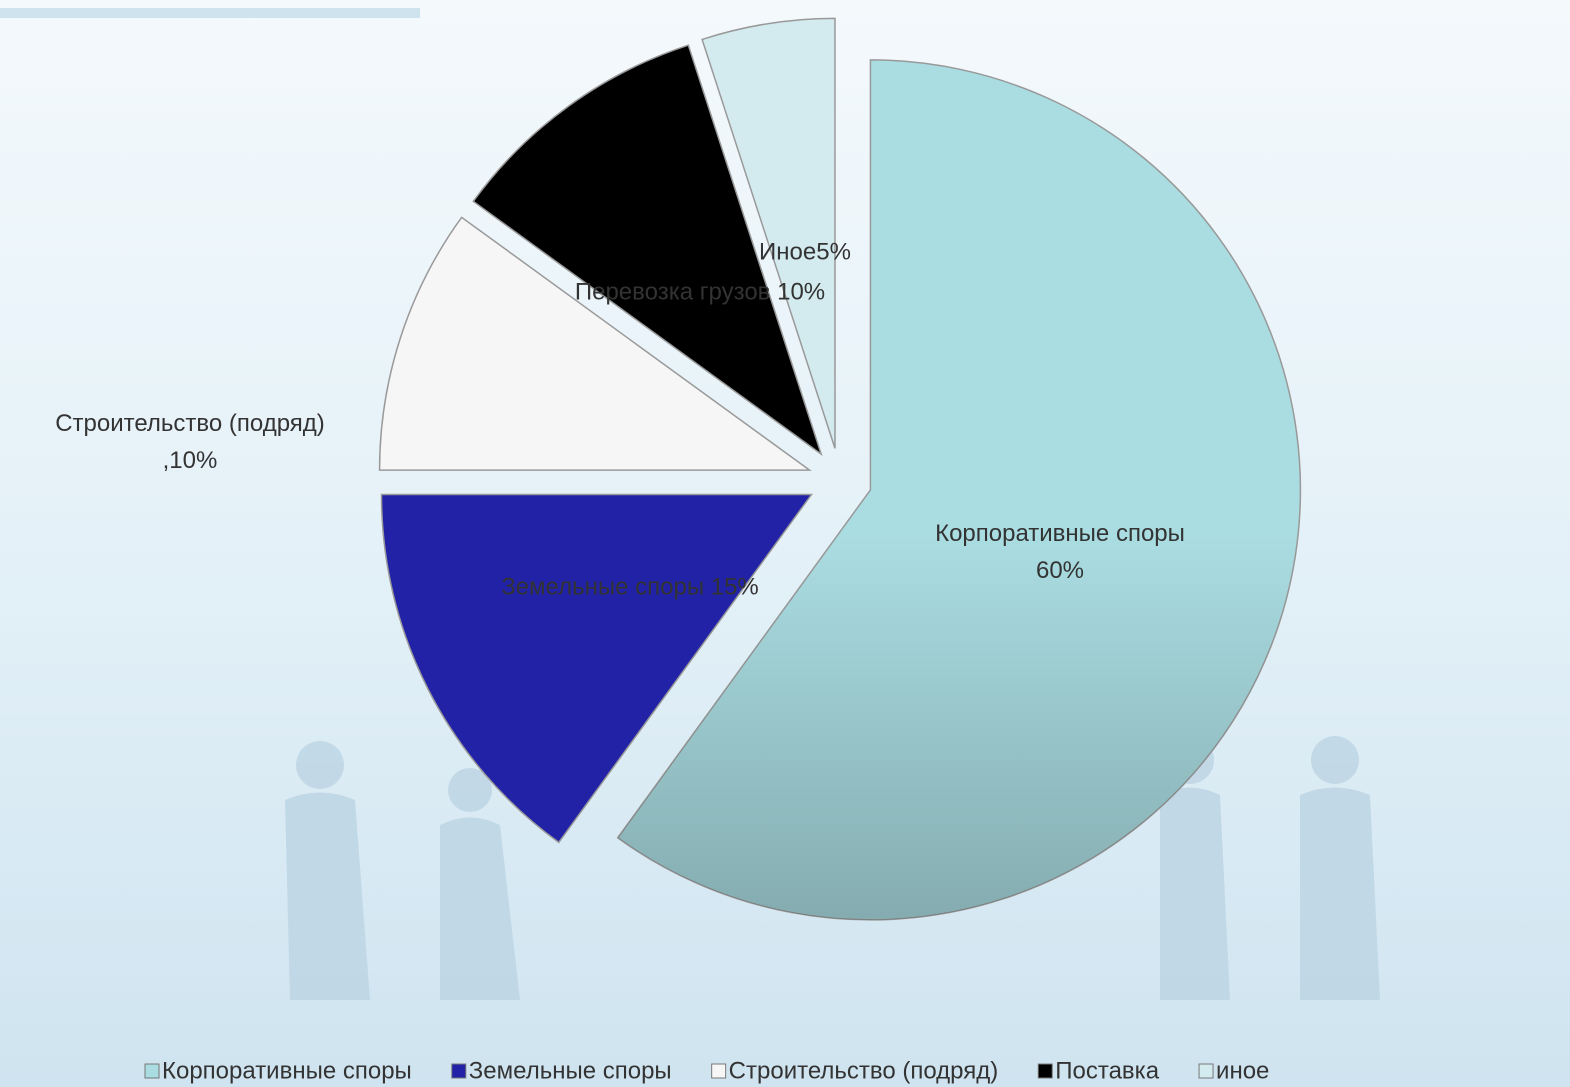 This screenshot has width=1570, height=1087. I want to click on legend-label: Поставка, so click(1107, 1070).